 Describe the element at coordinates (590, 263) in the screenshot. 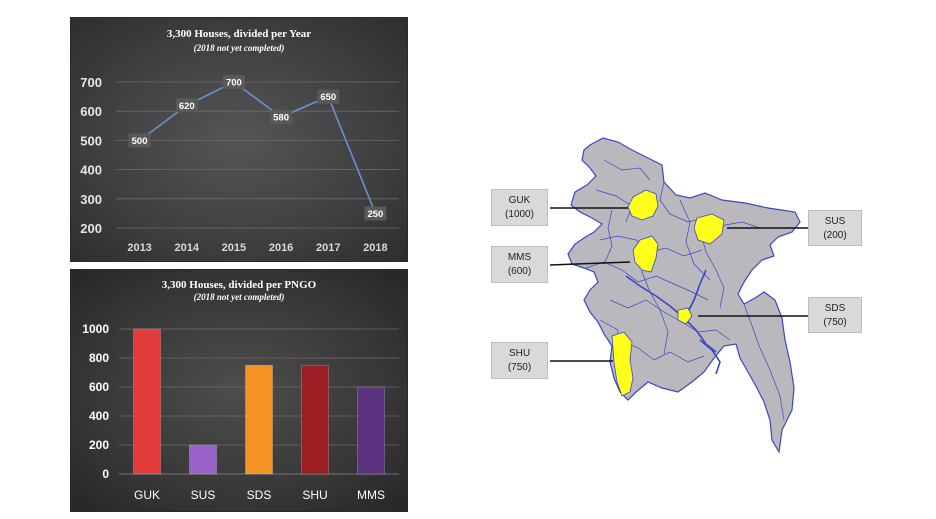

I see `leader-line-mms` at that location.